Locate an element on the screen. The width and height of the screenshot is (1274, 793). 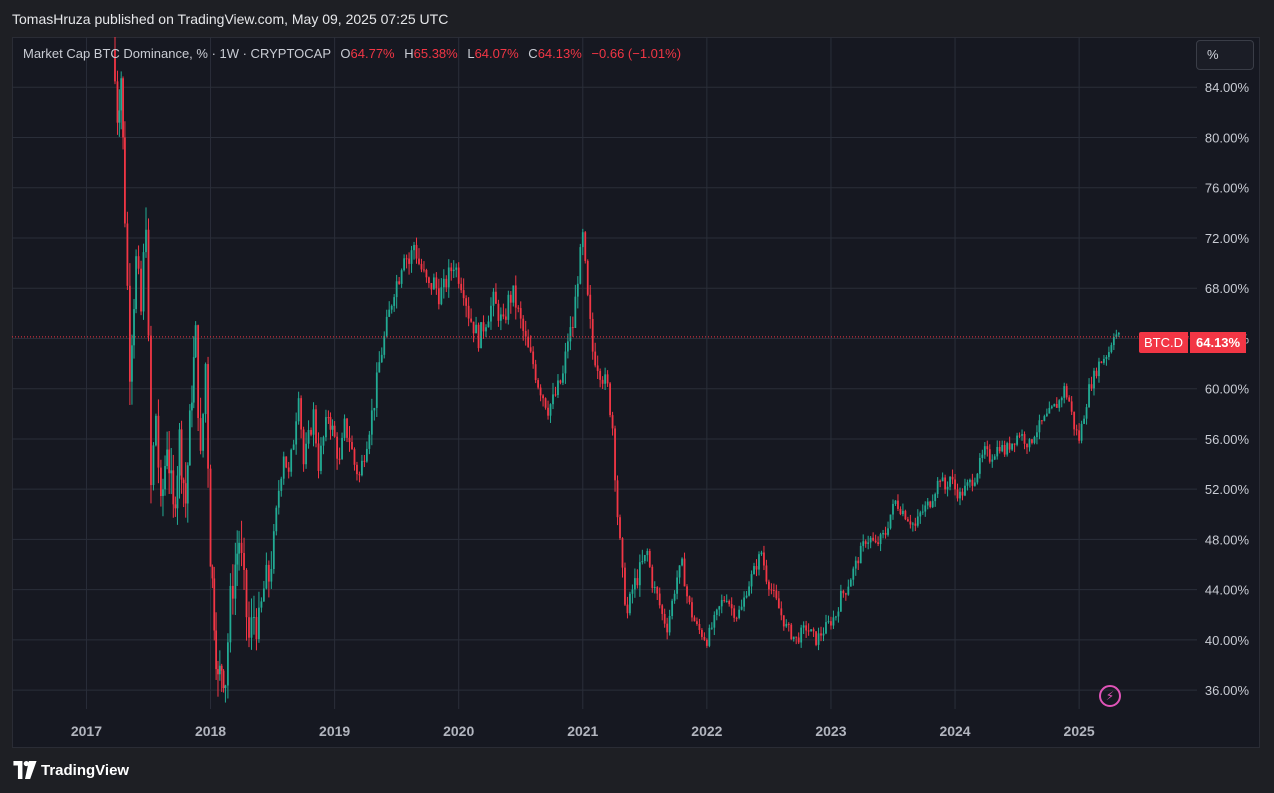
y-tick-label: 68.00% is located at coordinates (1227, 288).